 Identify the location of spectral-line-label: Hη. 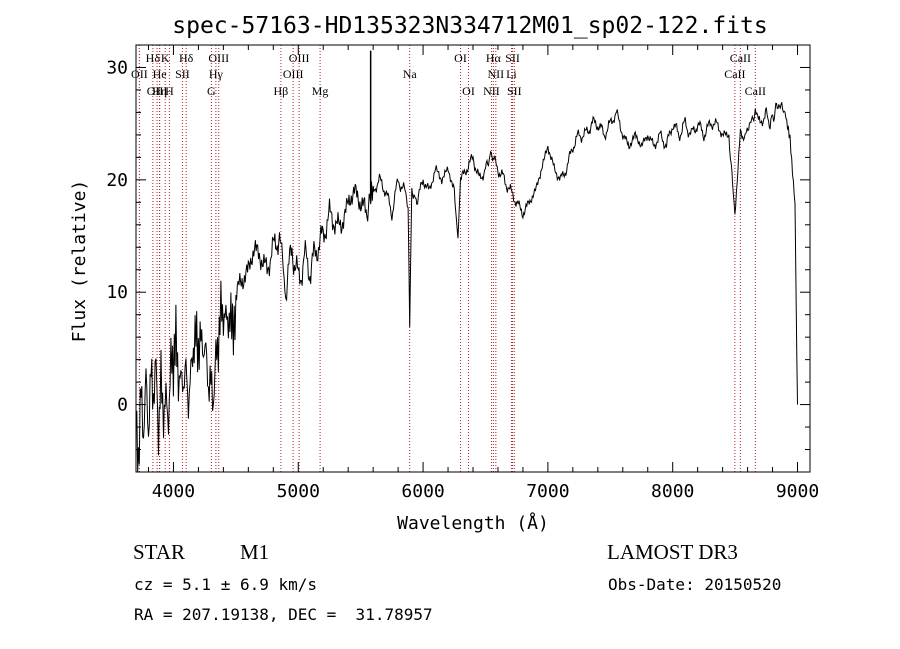
(159, 91).